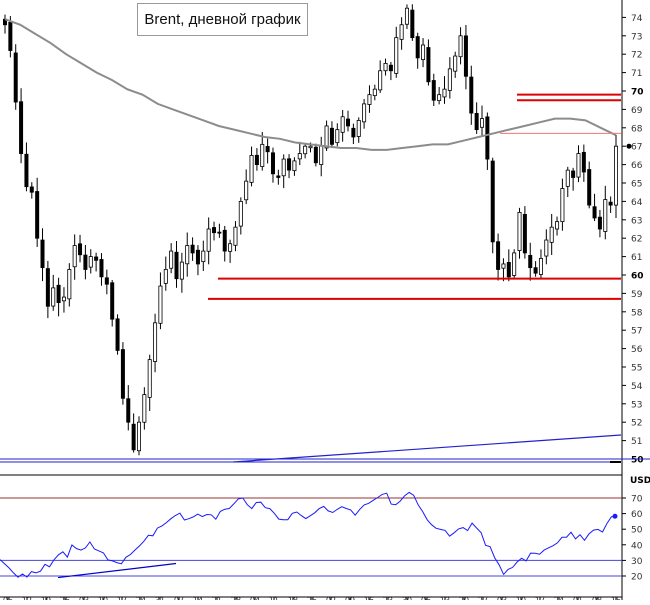  Describe the element at coordinates (636, 37) in the screenshot. I see `y-tick-label: 73` at that location.